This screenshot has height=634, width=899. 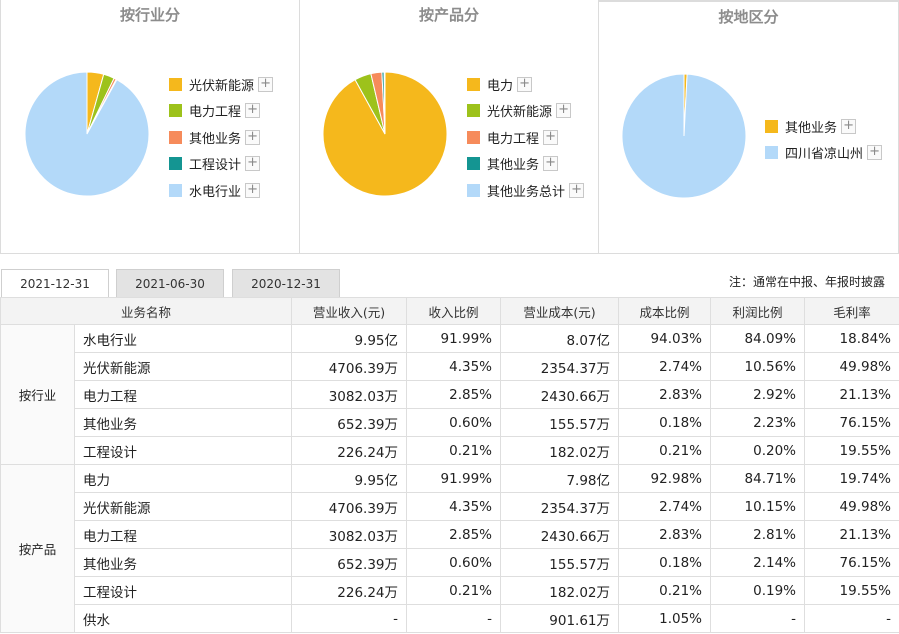 What do you see at coordinates (183, 422) in the screenshot?
I see `business-name-cell: 其他业务` at bounding box center [183, 422].